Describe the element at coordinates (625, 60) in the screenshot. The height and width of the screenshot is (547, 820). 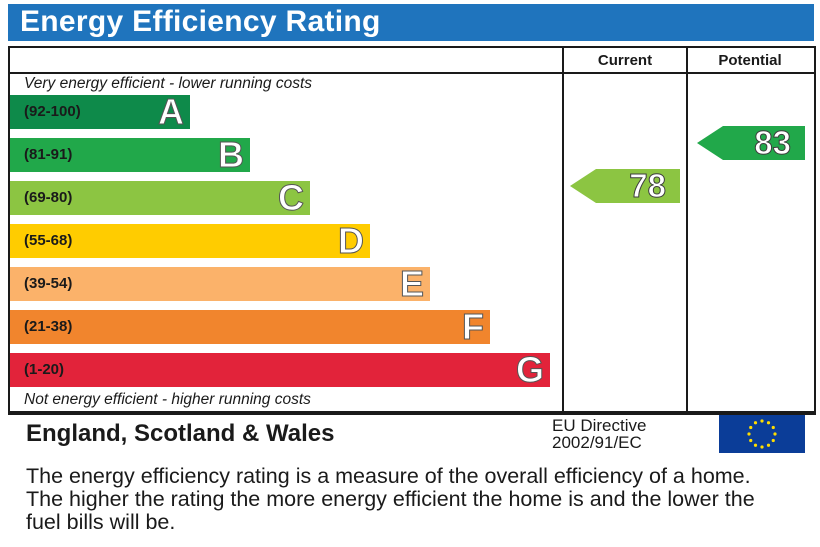
I see `column-header-current: Current` at that location.